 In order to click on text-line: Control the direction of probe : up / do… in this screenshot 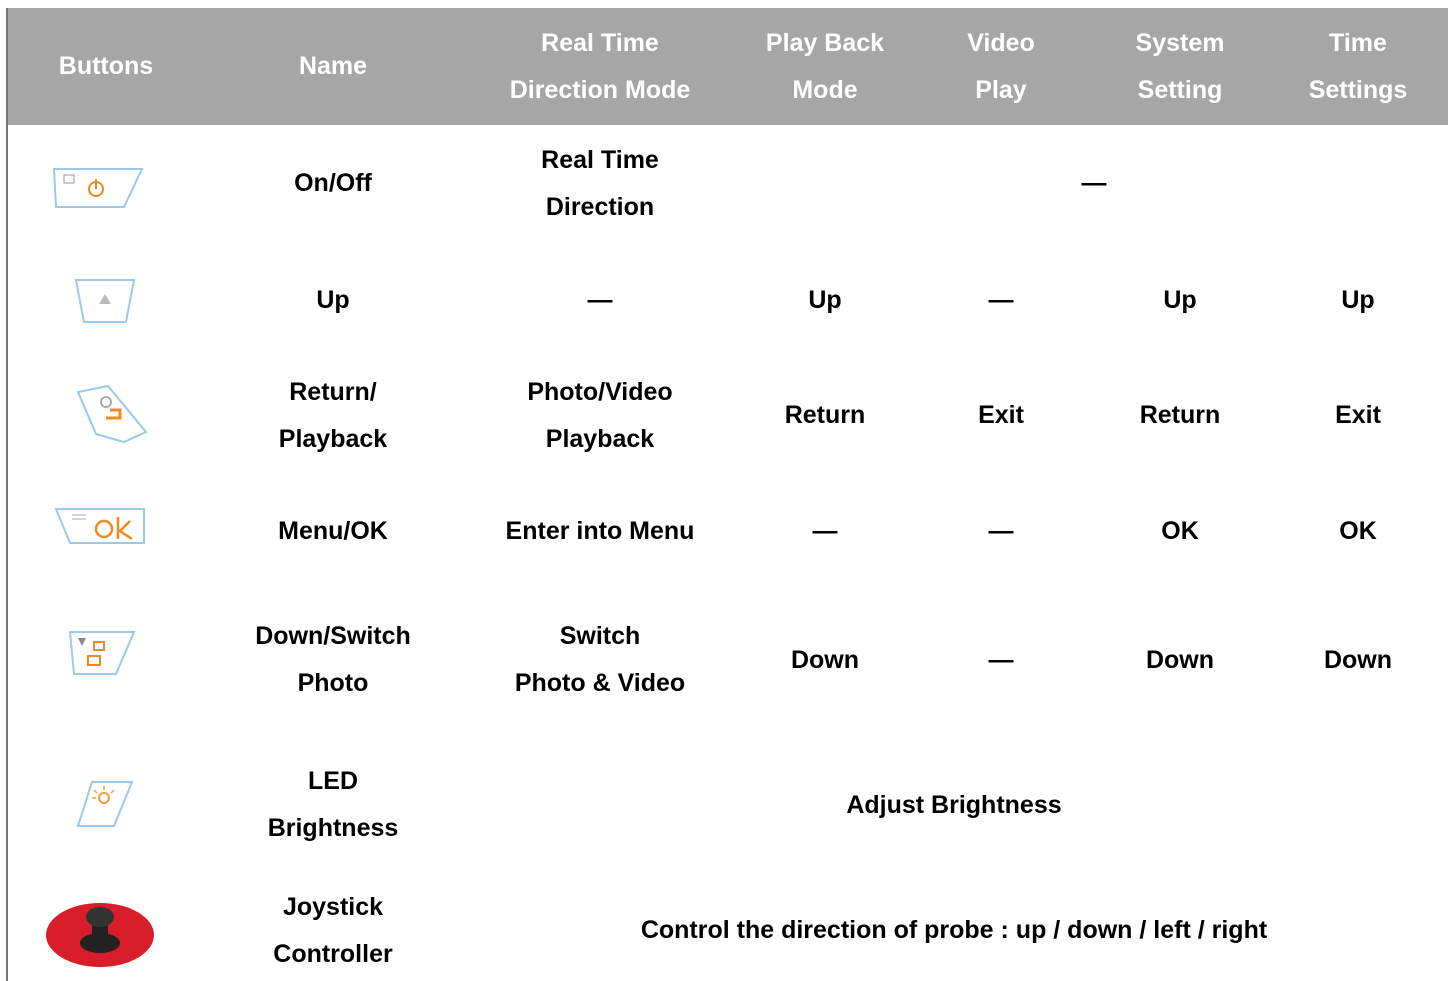, I will do `click(954, 930)`.